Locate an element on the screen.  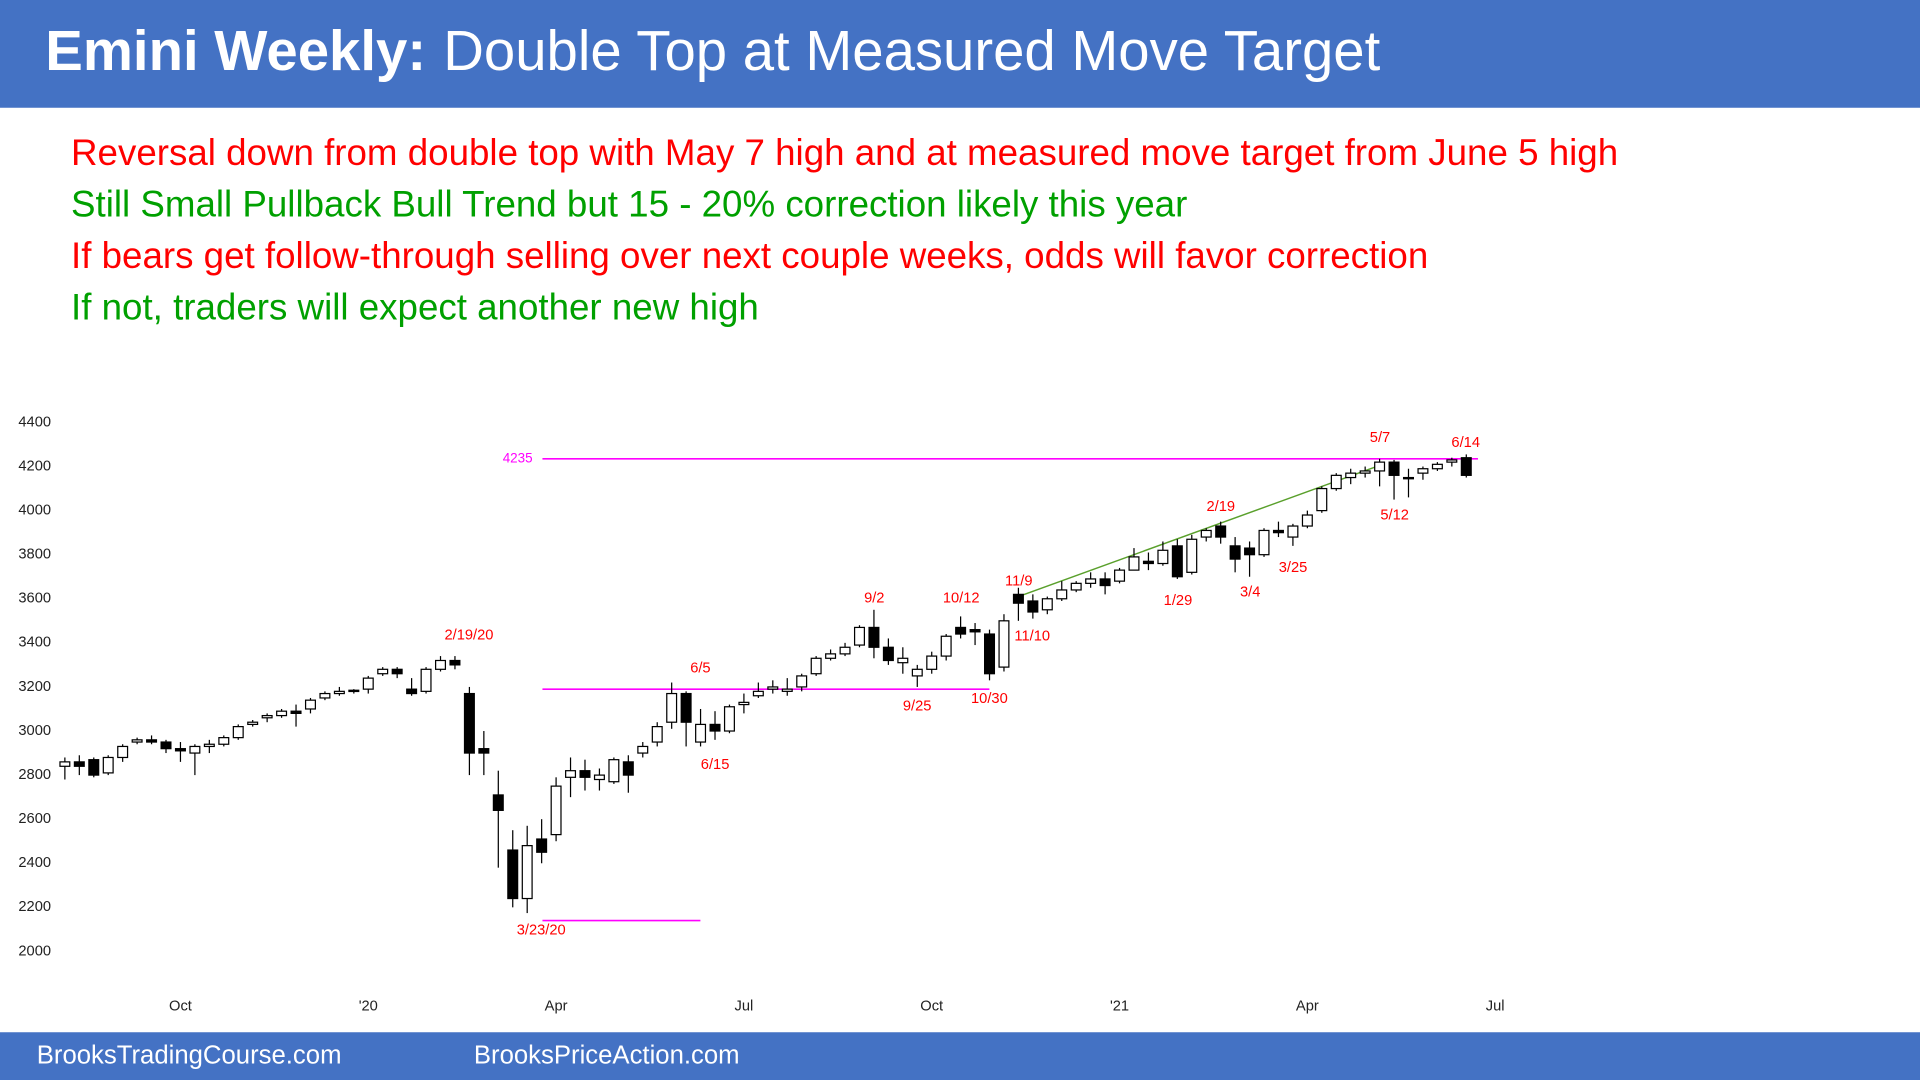
footer-bar is located at coordinates (960, 1056).